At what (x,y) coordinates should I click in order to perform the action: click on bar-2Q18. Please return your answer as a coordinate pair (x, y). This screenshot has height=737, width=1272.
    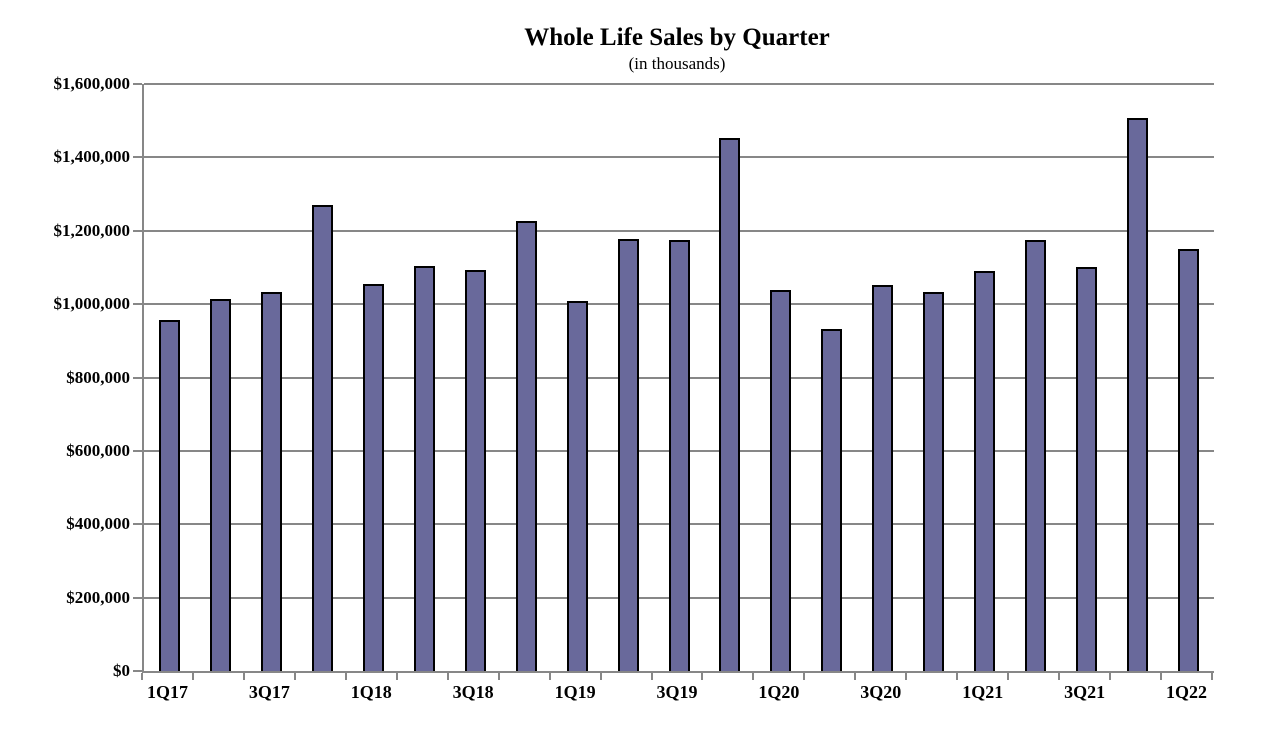
    Looking at the image, I should click on (424, 468).